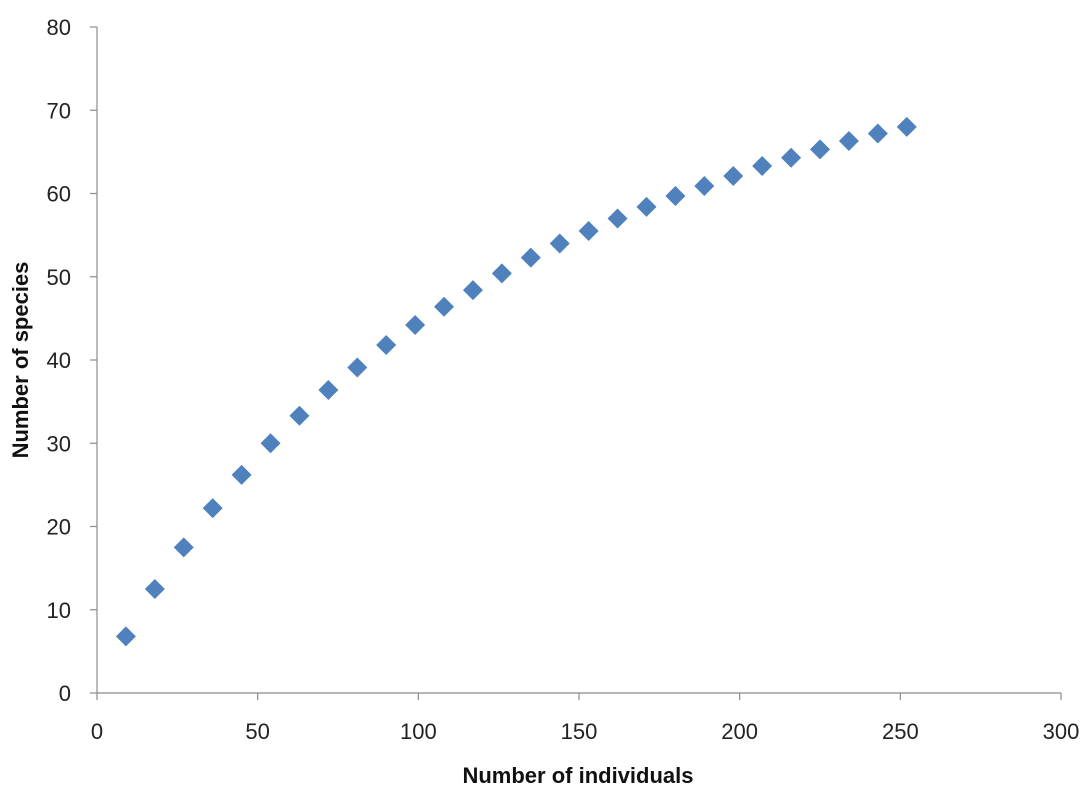 This screenshot has width=1086, height=787. I want to click on x-tick-label: 100, so click(418, 731).